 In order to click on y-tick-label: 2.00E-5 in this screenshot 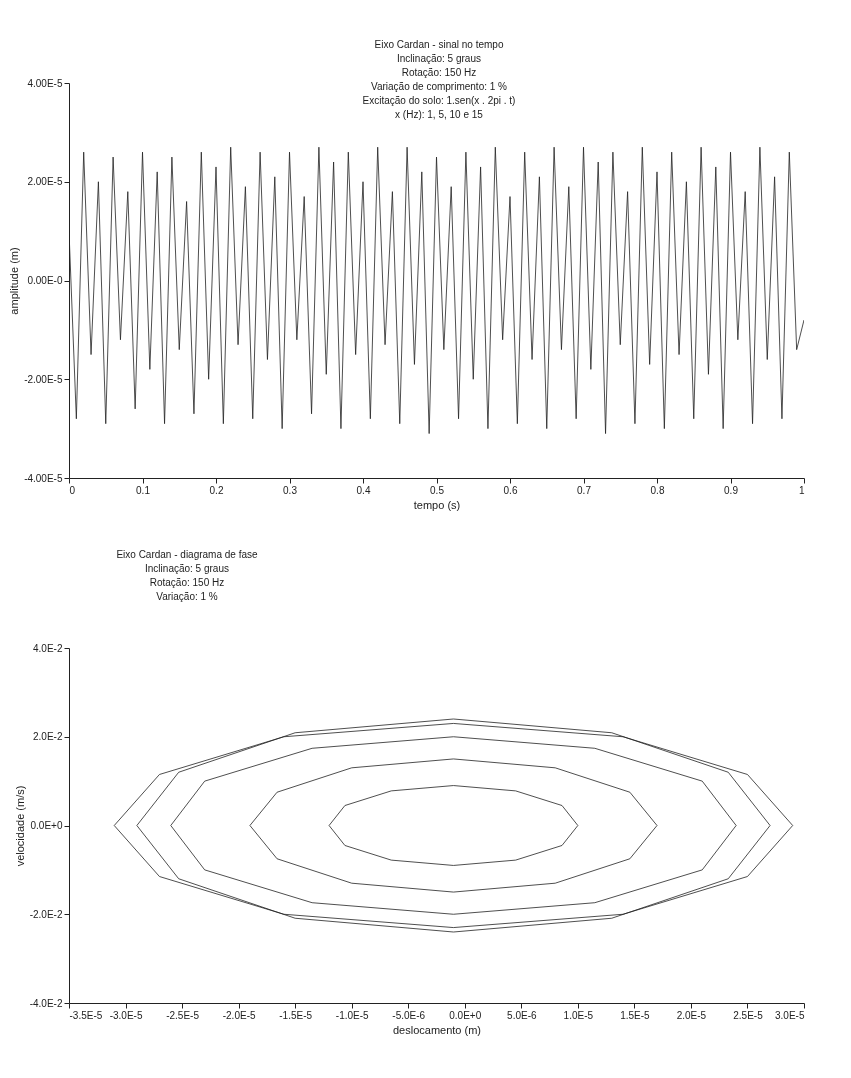, I will do `click(45, 182)`.